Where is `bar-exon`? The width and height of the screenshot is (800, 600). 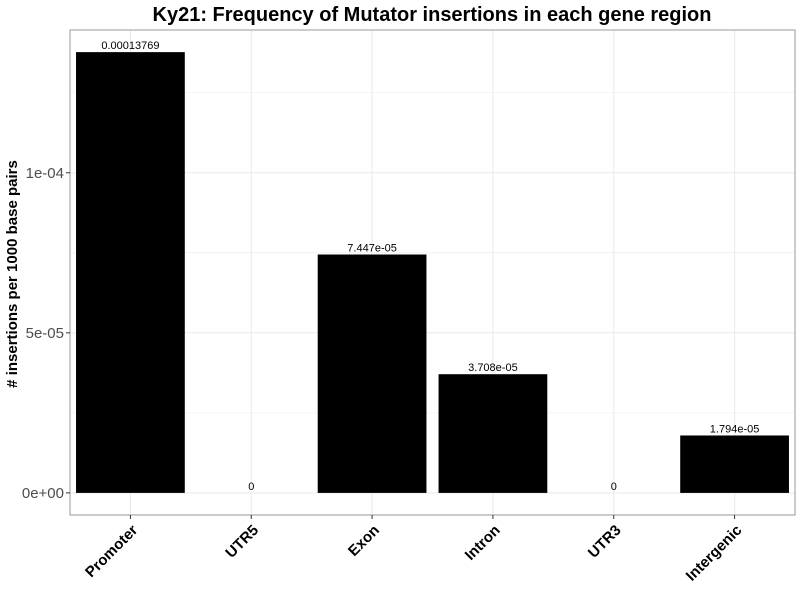 bar-exon is located at coordinates (372, 373).